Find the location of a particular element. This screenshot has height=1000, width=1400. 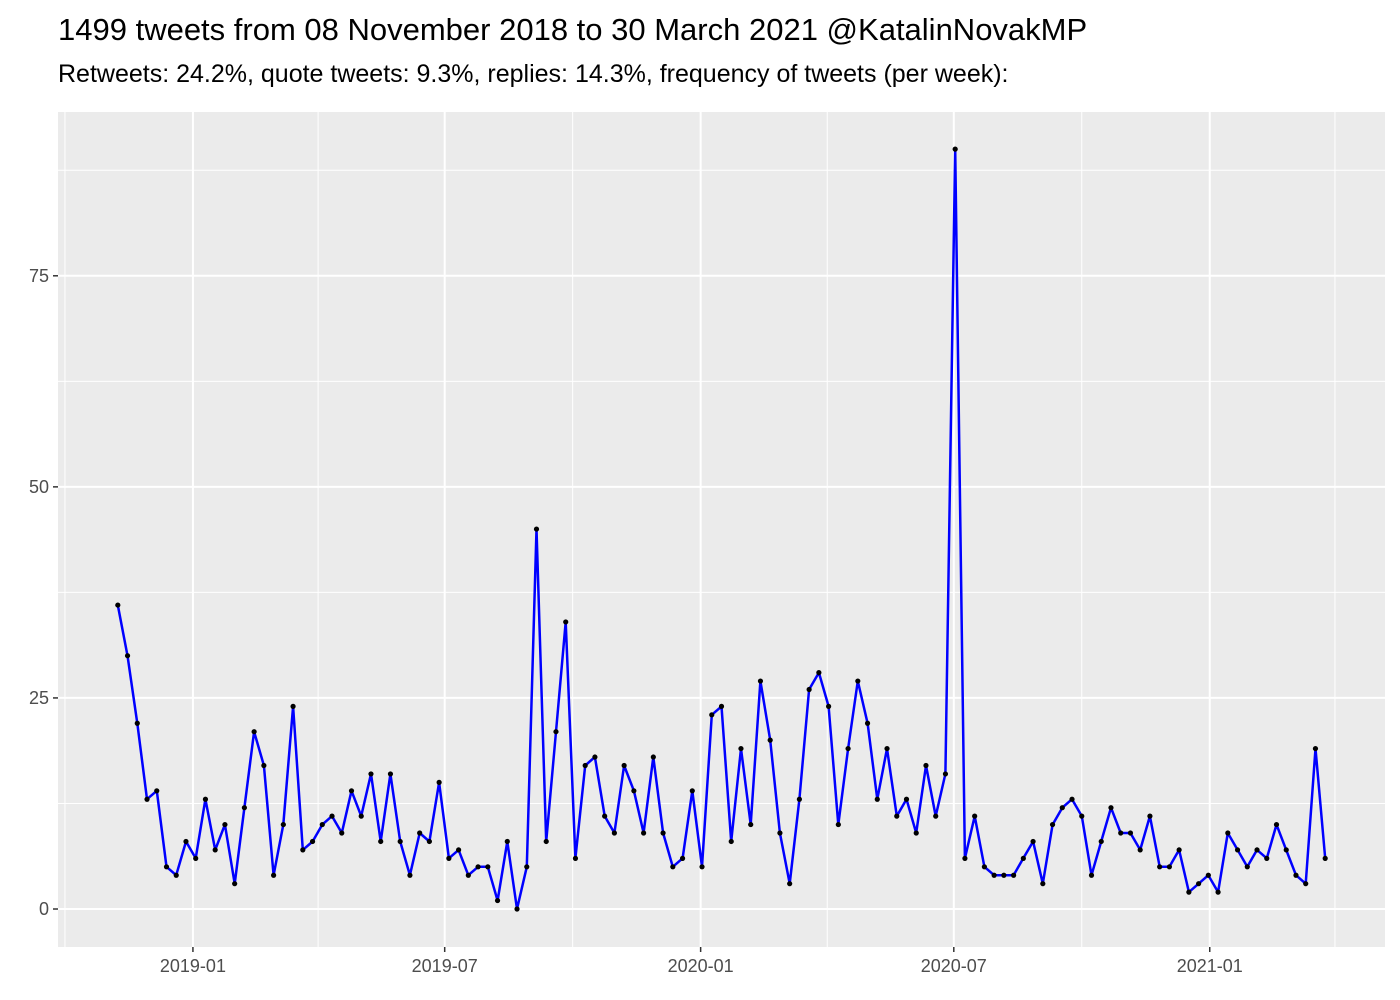

y-tick-label: 50 is located at coordinates (39, 487).